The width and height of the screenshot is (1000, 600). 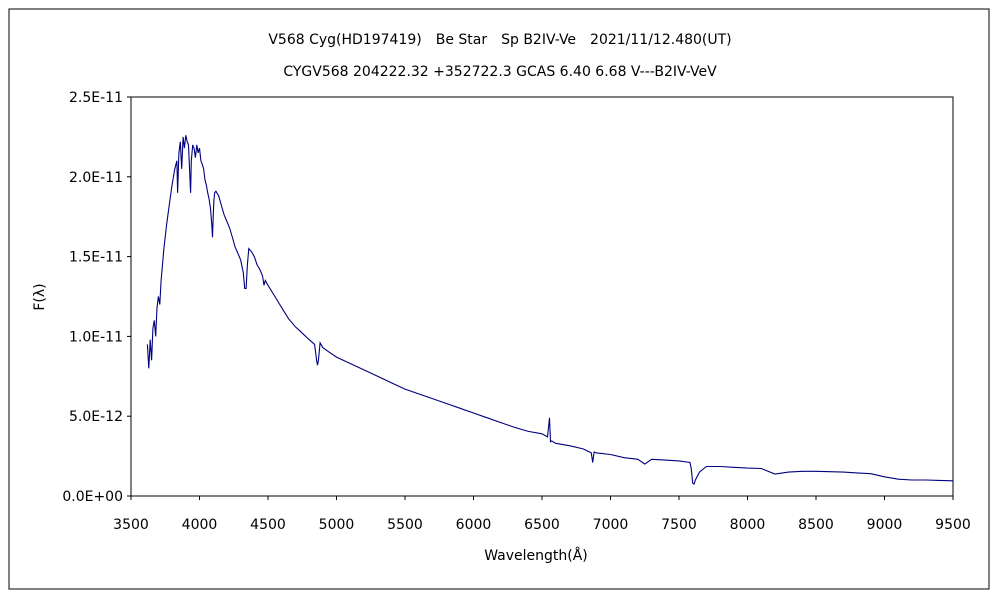 What do you see at coordinates (953, 525) in the screenshot?
I see `x-tick-label: 9500` at bounding box center [953, 525].